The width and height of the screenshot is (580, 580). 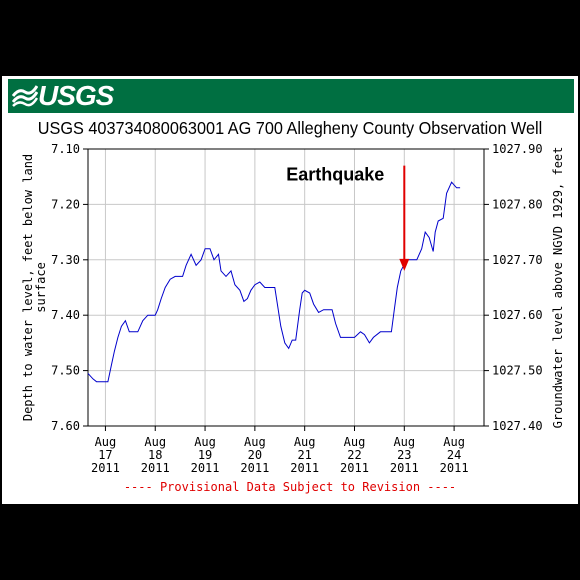 What do you see at coordinates (517, 260) in the screenshot?
I see `y-tick-label-right: 1027.70` at bounding box center [517, 260].